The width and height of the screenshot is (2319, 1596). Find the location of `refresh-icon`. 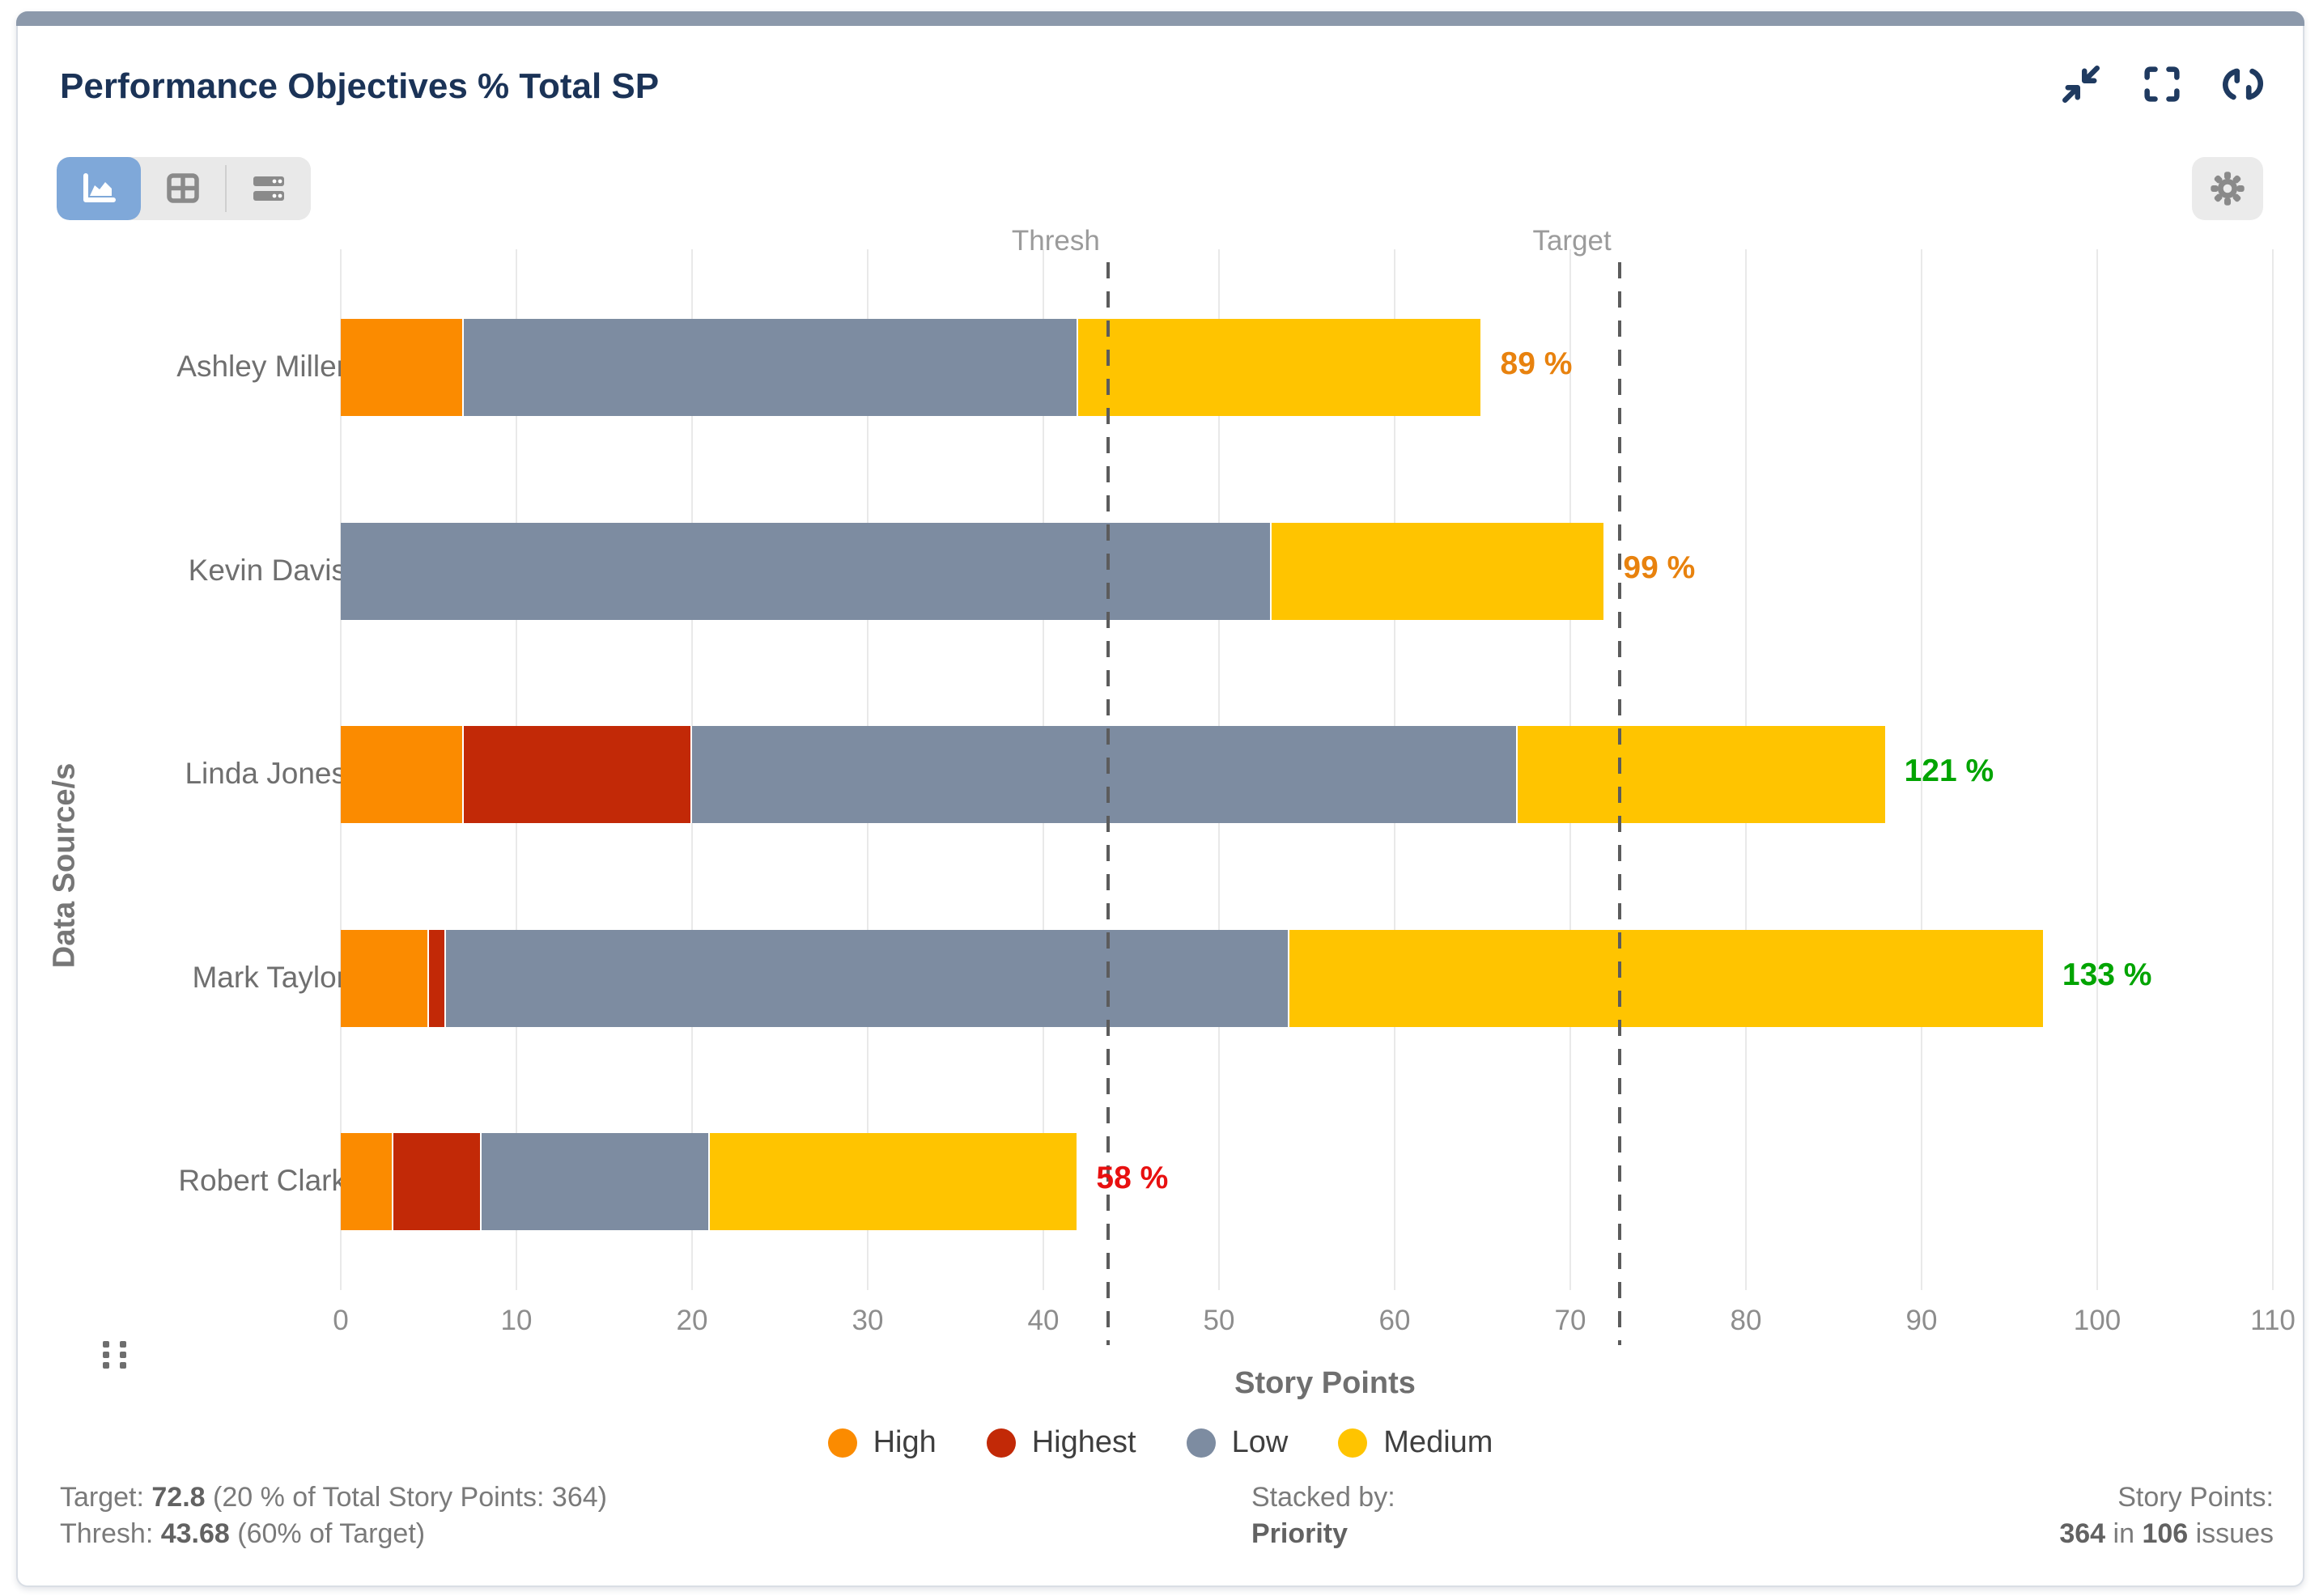

refresh-icon is located at coordinates (2243, 84).